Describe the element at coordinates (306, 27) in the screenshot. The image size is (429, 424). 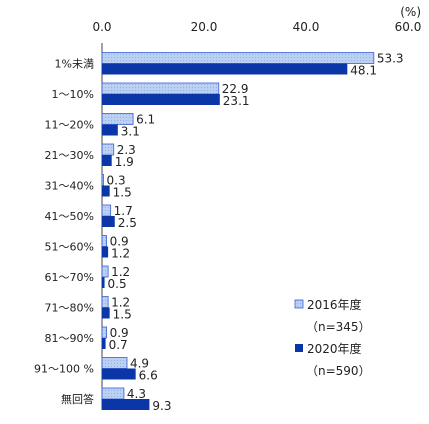
I see `x-tick-label: 40.0` at that location.